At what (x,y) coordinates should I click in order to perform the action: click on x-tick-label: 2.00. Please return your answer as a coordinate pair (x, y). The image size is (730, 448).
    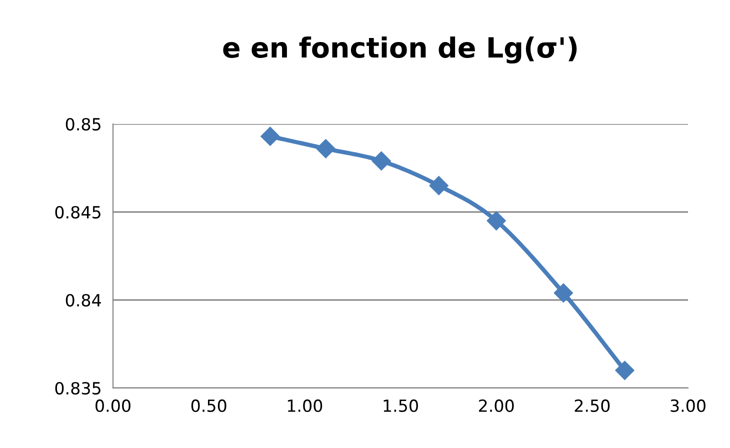
    Looking at the image, I should click on (496, 405).